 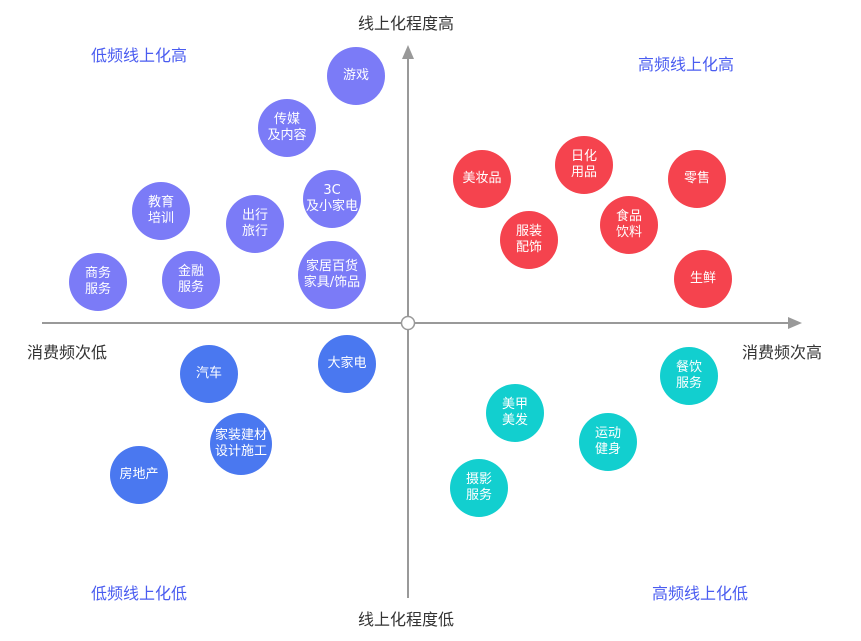 I want to click on bubble-label-line: 服装, so click(x=528, y=231).